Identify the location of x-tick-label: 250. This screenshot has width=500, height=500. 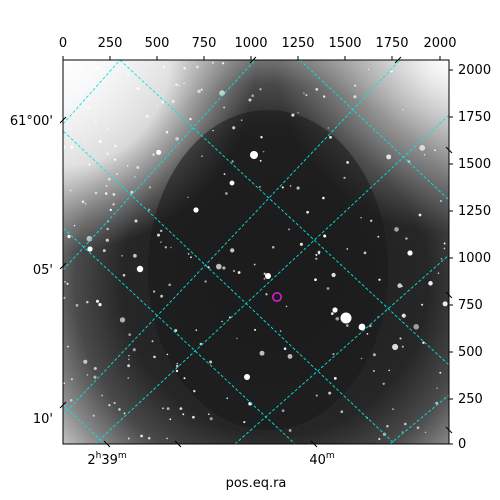
(110, 43).